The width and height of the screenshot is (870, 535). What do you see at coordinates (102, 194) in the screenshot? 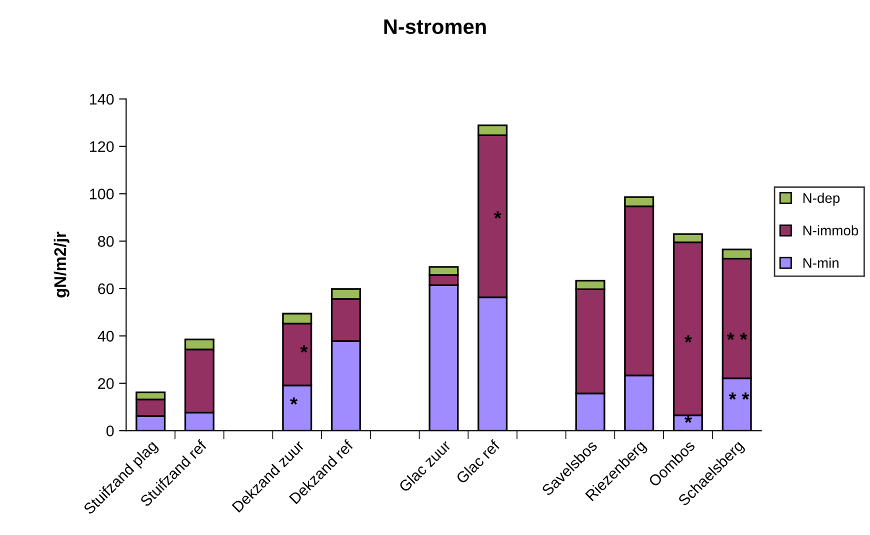
I see `y-tick-label: 100` at bounding box center [102, 194].